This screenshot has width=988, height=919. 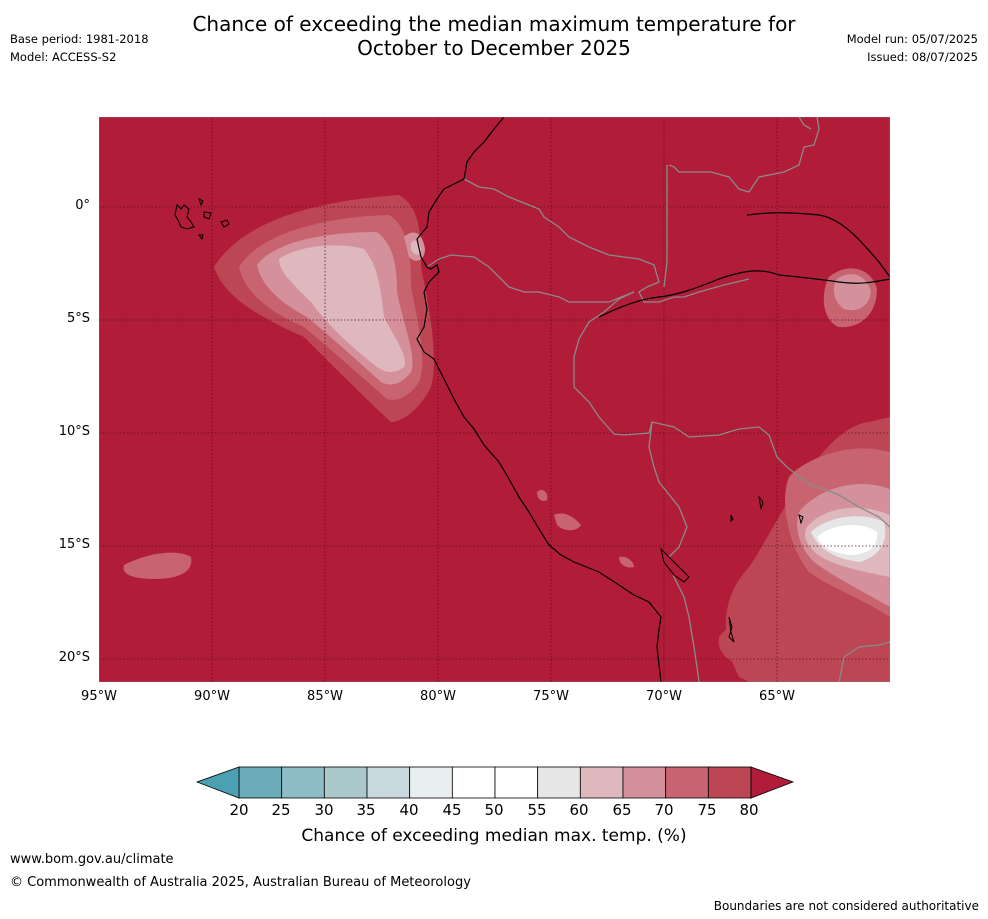 I want to click on colorbar-tick-35: 35, so click(x=366, y=810).